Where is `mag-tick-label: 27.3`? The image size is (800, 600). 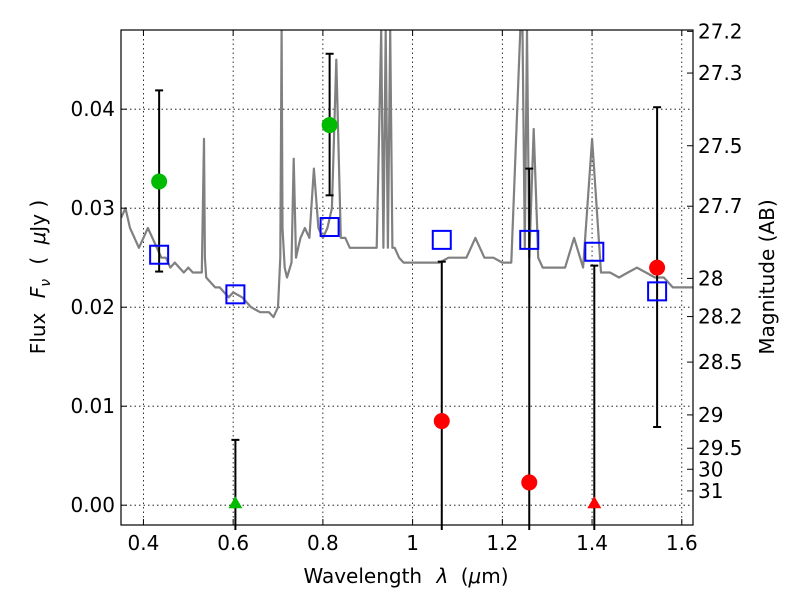 mag-tick-label: 27.3 is located at coordinates (720, 73).